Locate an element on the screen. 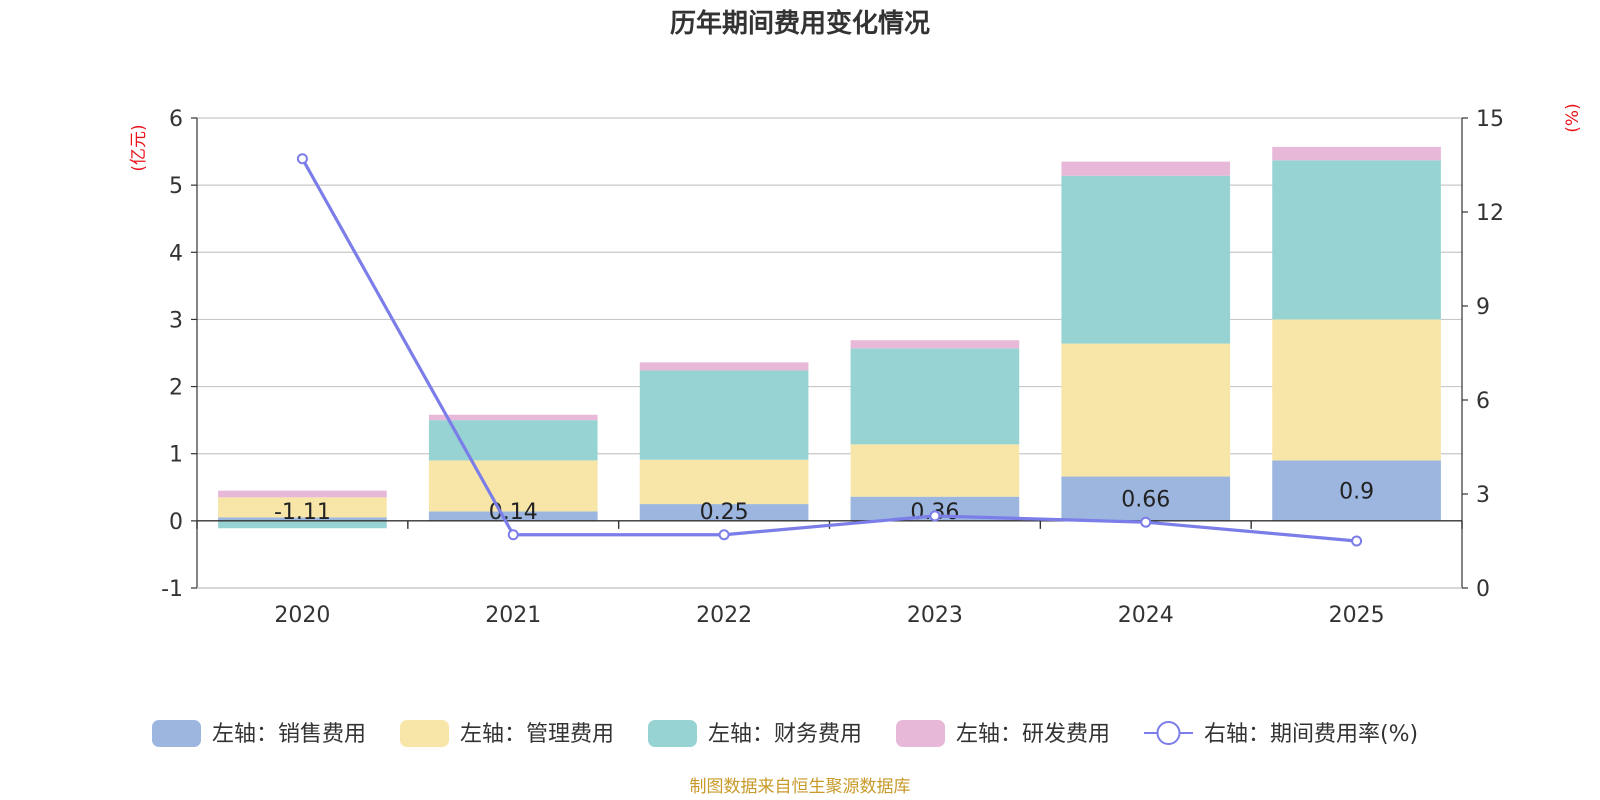  bar-admin-2022 is located at coordinates (724, 482).